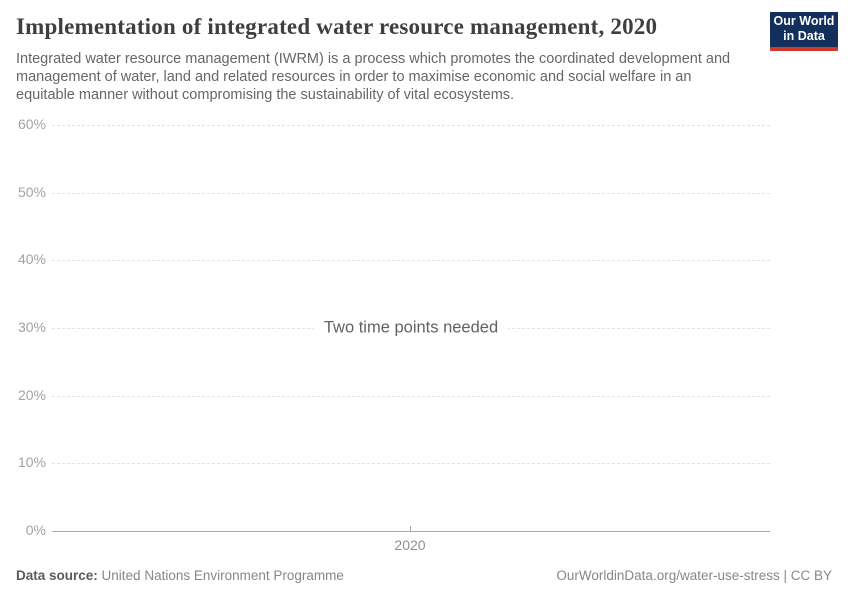  I want to click on y-axis-tick-label: 50%, so click(31, 192).